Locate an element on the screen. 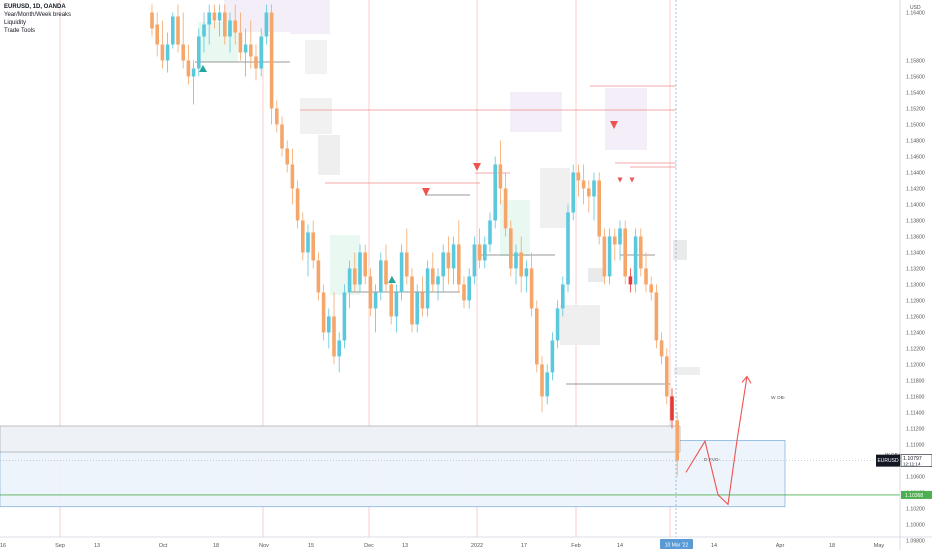 This screenshot has height=555, width=932. indicator-trade-tools: Trade Tools is located at coordinates (20, 31).